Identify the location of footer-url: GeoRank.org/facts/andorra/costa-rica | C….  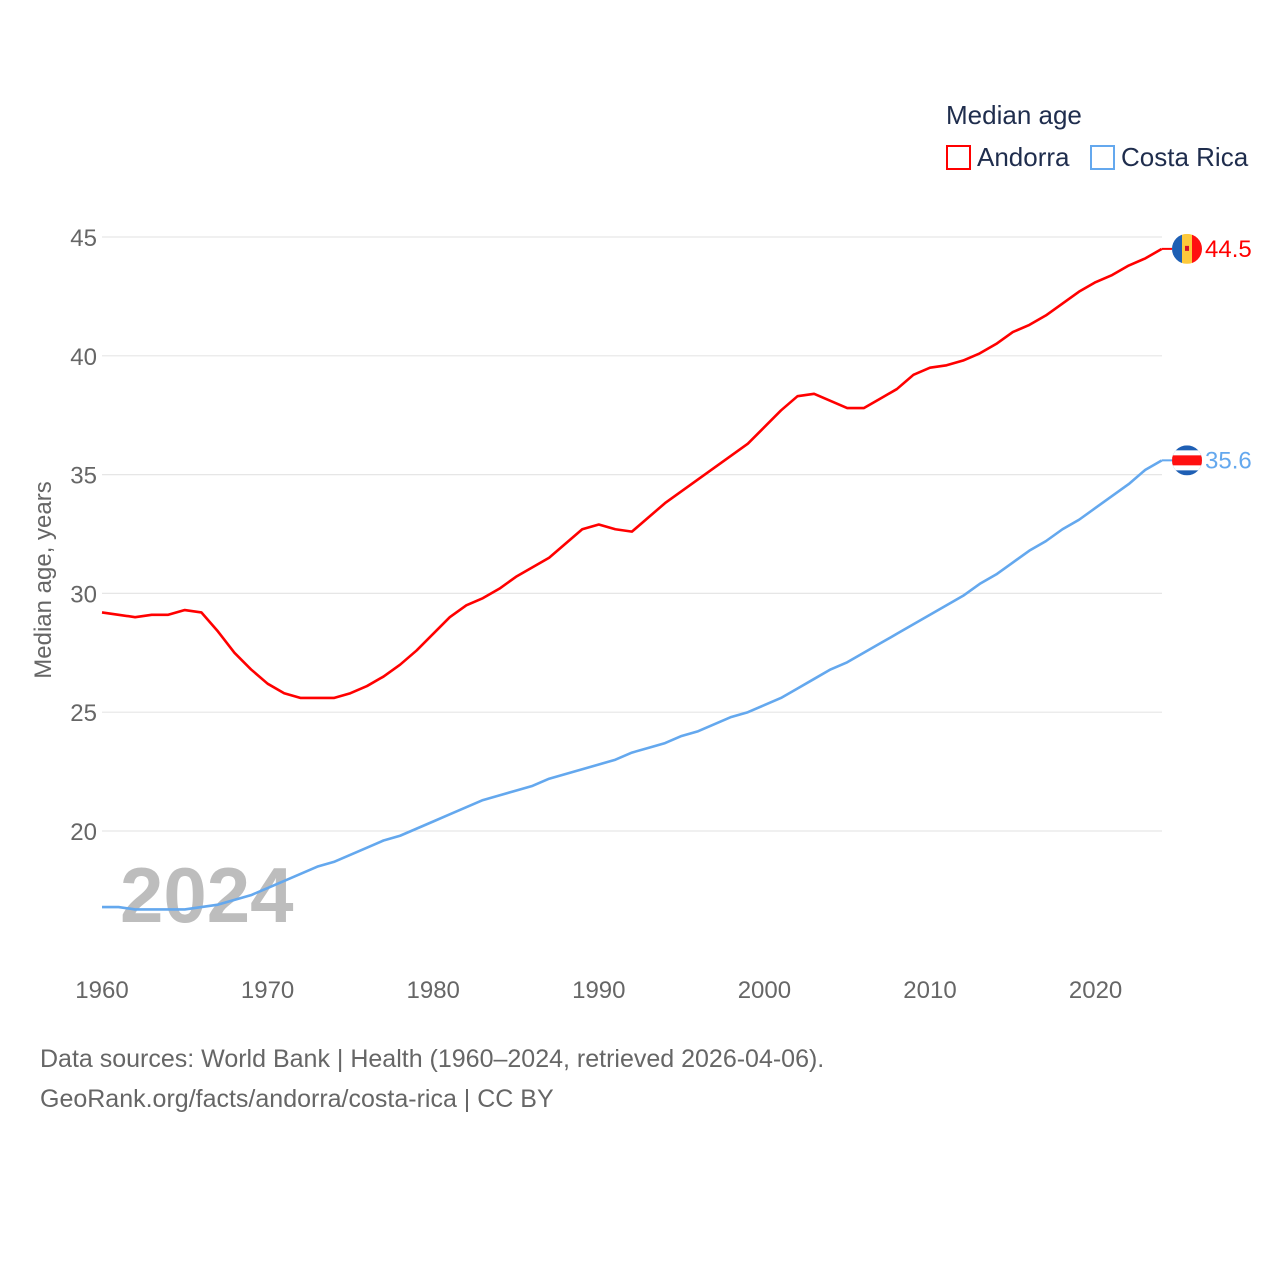
(297, 1099).